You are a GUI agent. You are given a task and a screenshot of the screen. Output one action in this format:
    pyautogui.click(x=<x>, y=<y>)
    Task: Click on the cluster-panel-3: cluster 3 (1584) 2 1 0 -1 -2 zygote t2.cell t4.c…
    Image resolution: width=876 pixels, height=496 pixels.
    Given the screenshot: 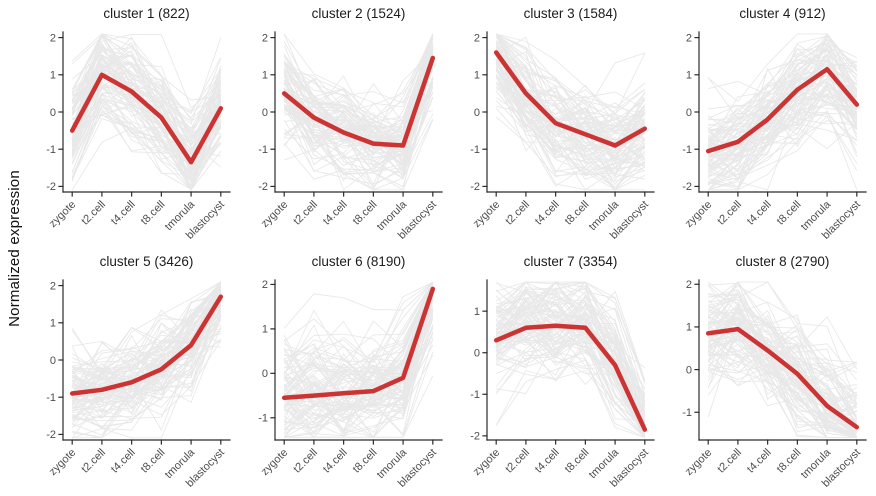 What is the action you would take?
    pyautogui.click(x=558, y=124)
    